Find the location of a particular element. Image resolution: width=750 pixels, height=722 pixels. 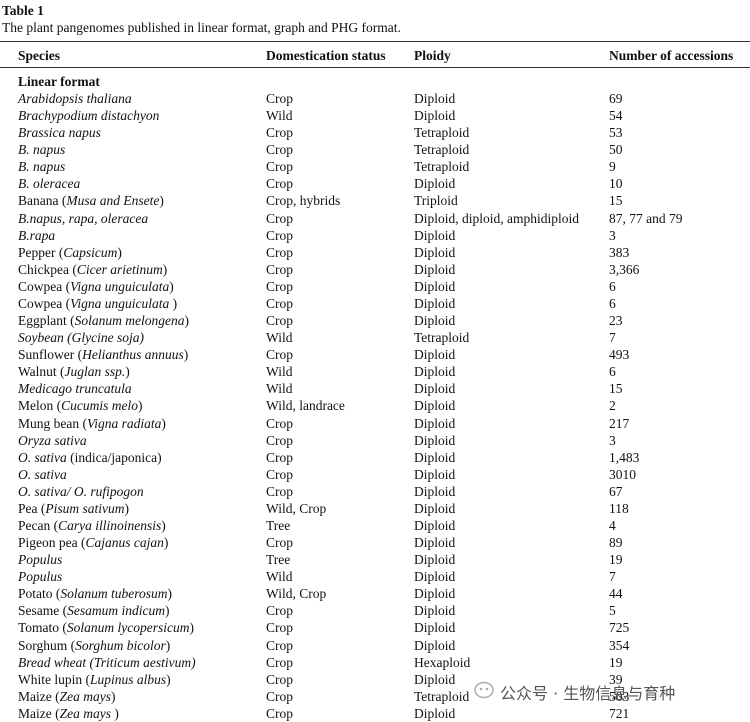

watermark-icon is located at coordinates (484, 690).